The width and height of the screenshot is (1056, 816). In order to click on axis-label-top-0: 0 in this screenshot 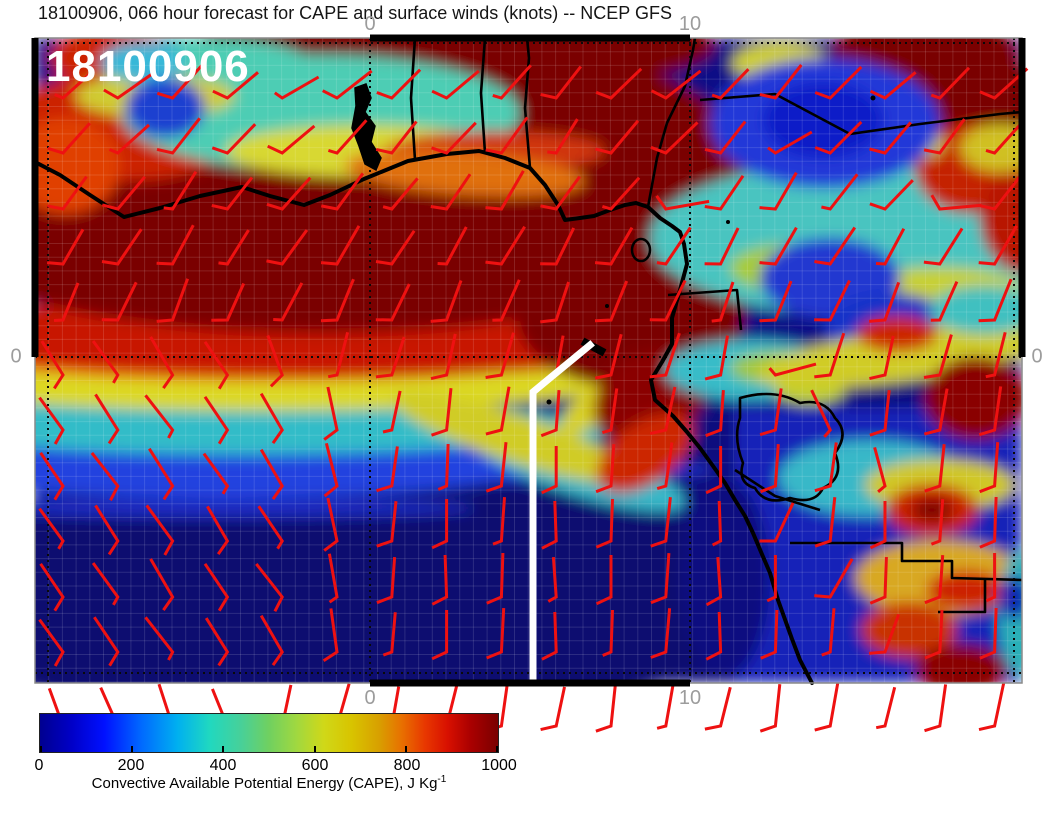, I will do `click(370, 24)`.